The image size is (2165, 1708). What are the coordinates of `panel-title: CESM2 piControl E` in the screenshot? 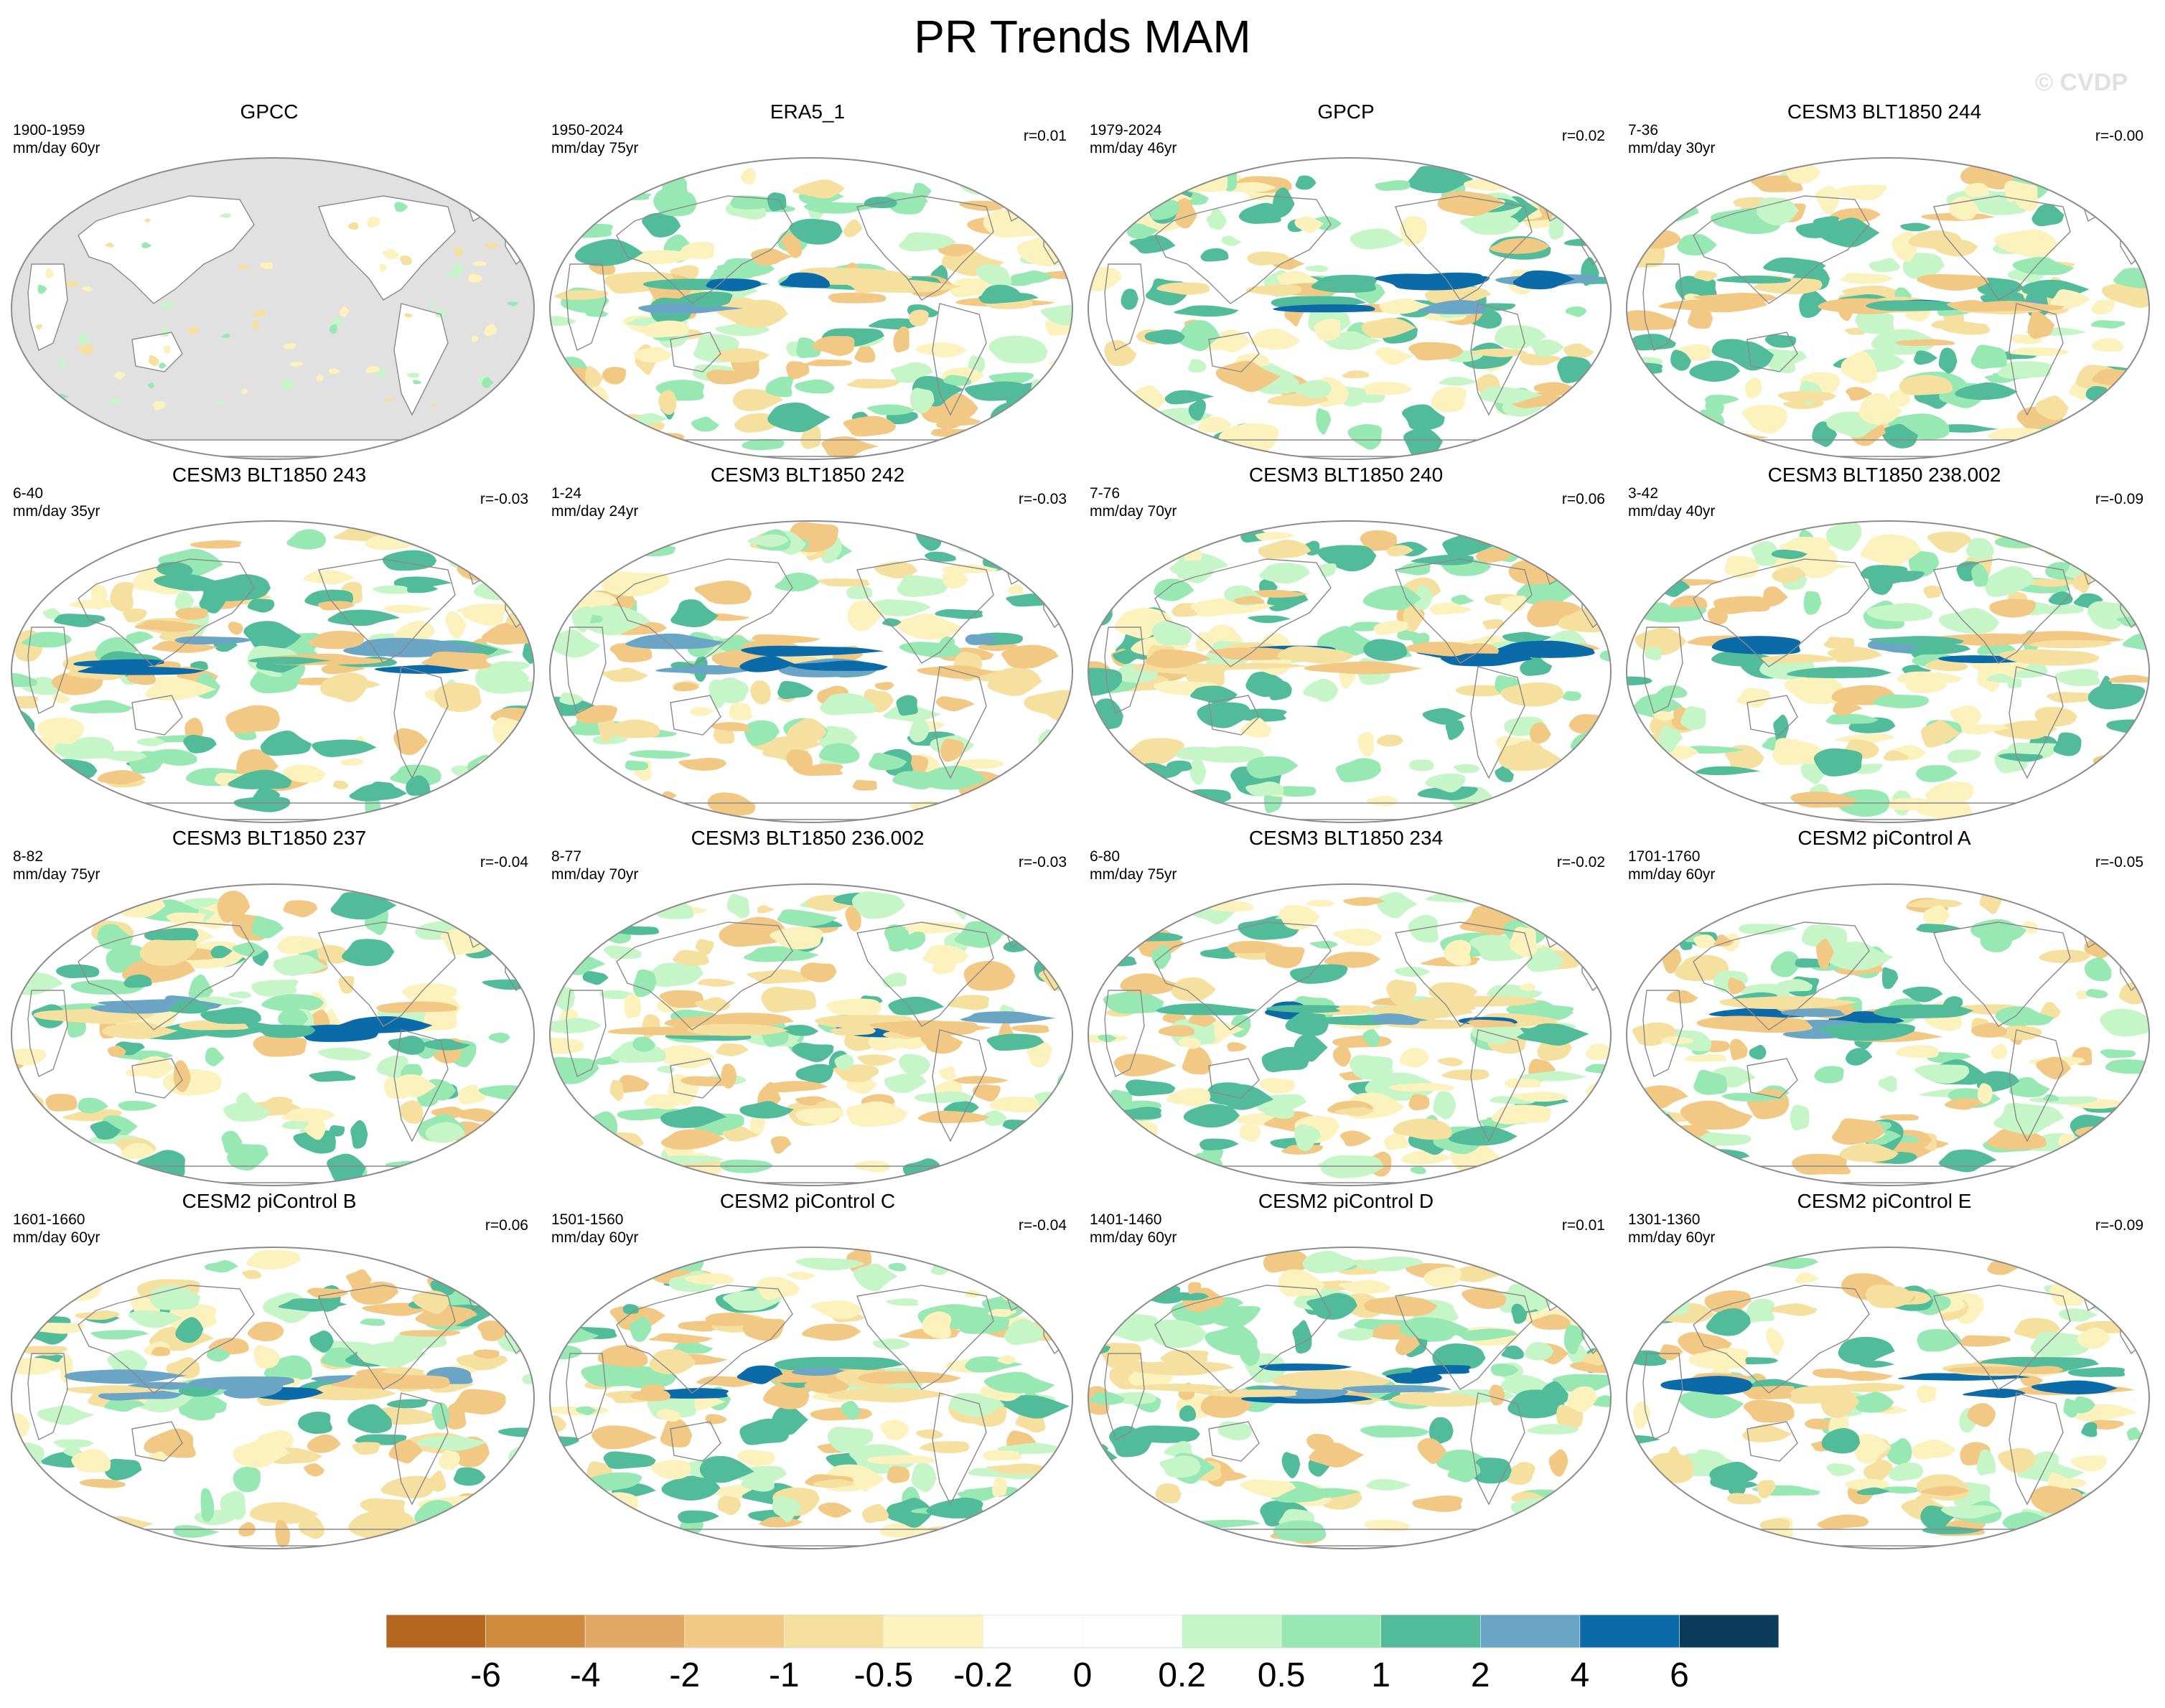 It's located at (1884, 1201).